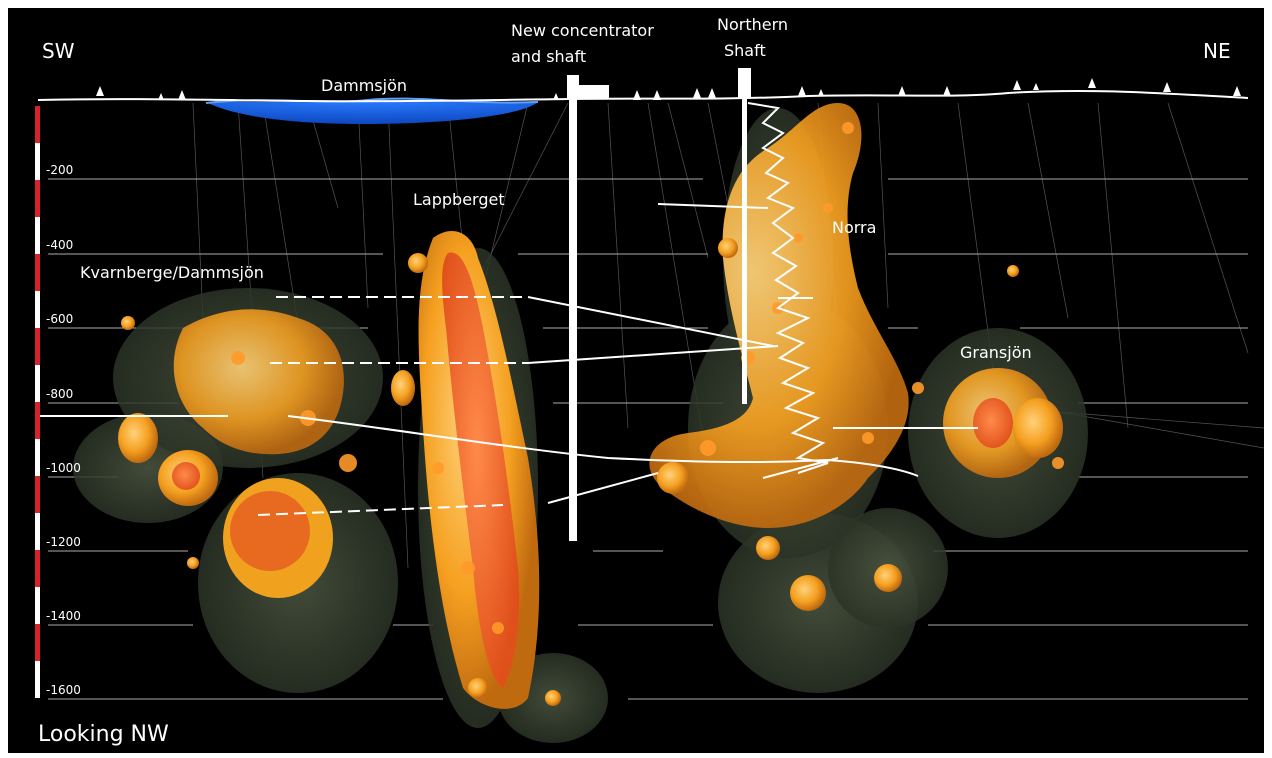 The height and width of the screenshot is (758, 1272). Describe the element at coordinates (372, 112) in the screenshot. I see `dammsjon-lake` at that location.